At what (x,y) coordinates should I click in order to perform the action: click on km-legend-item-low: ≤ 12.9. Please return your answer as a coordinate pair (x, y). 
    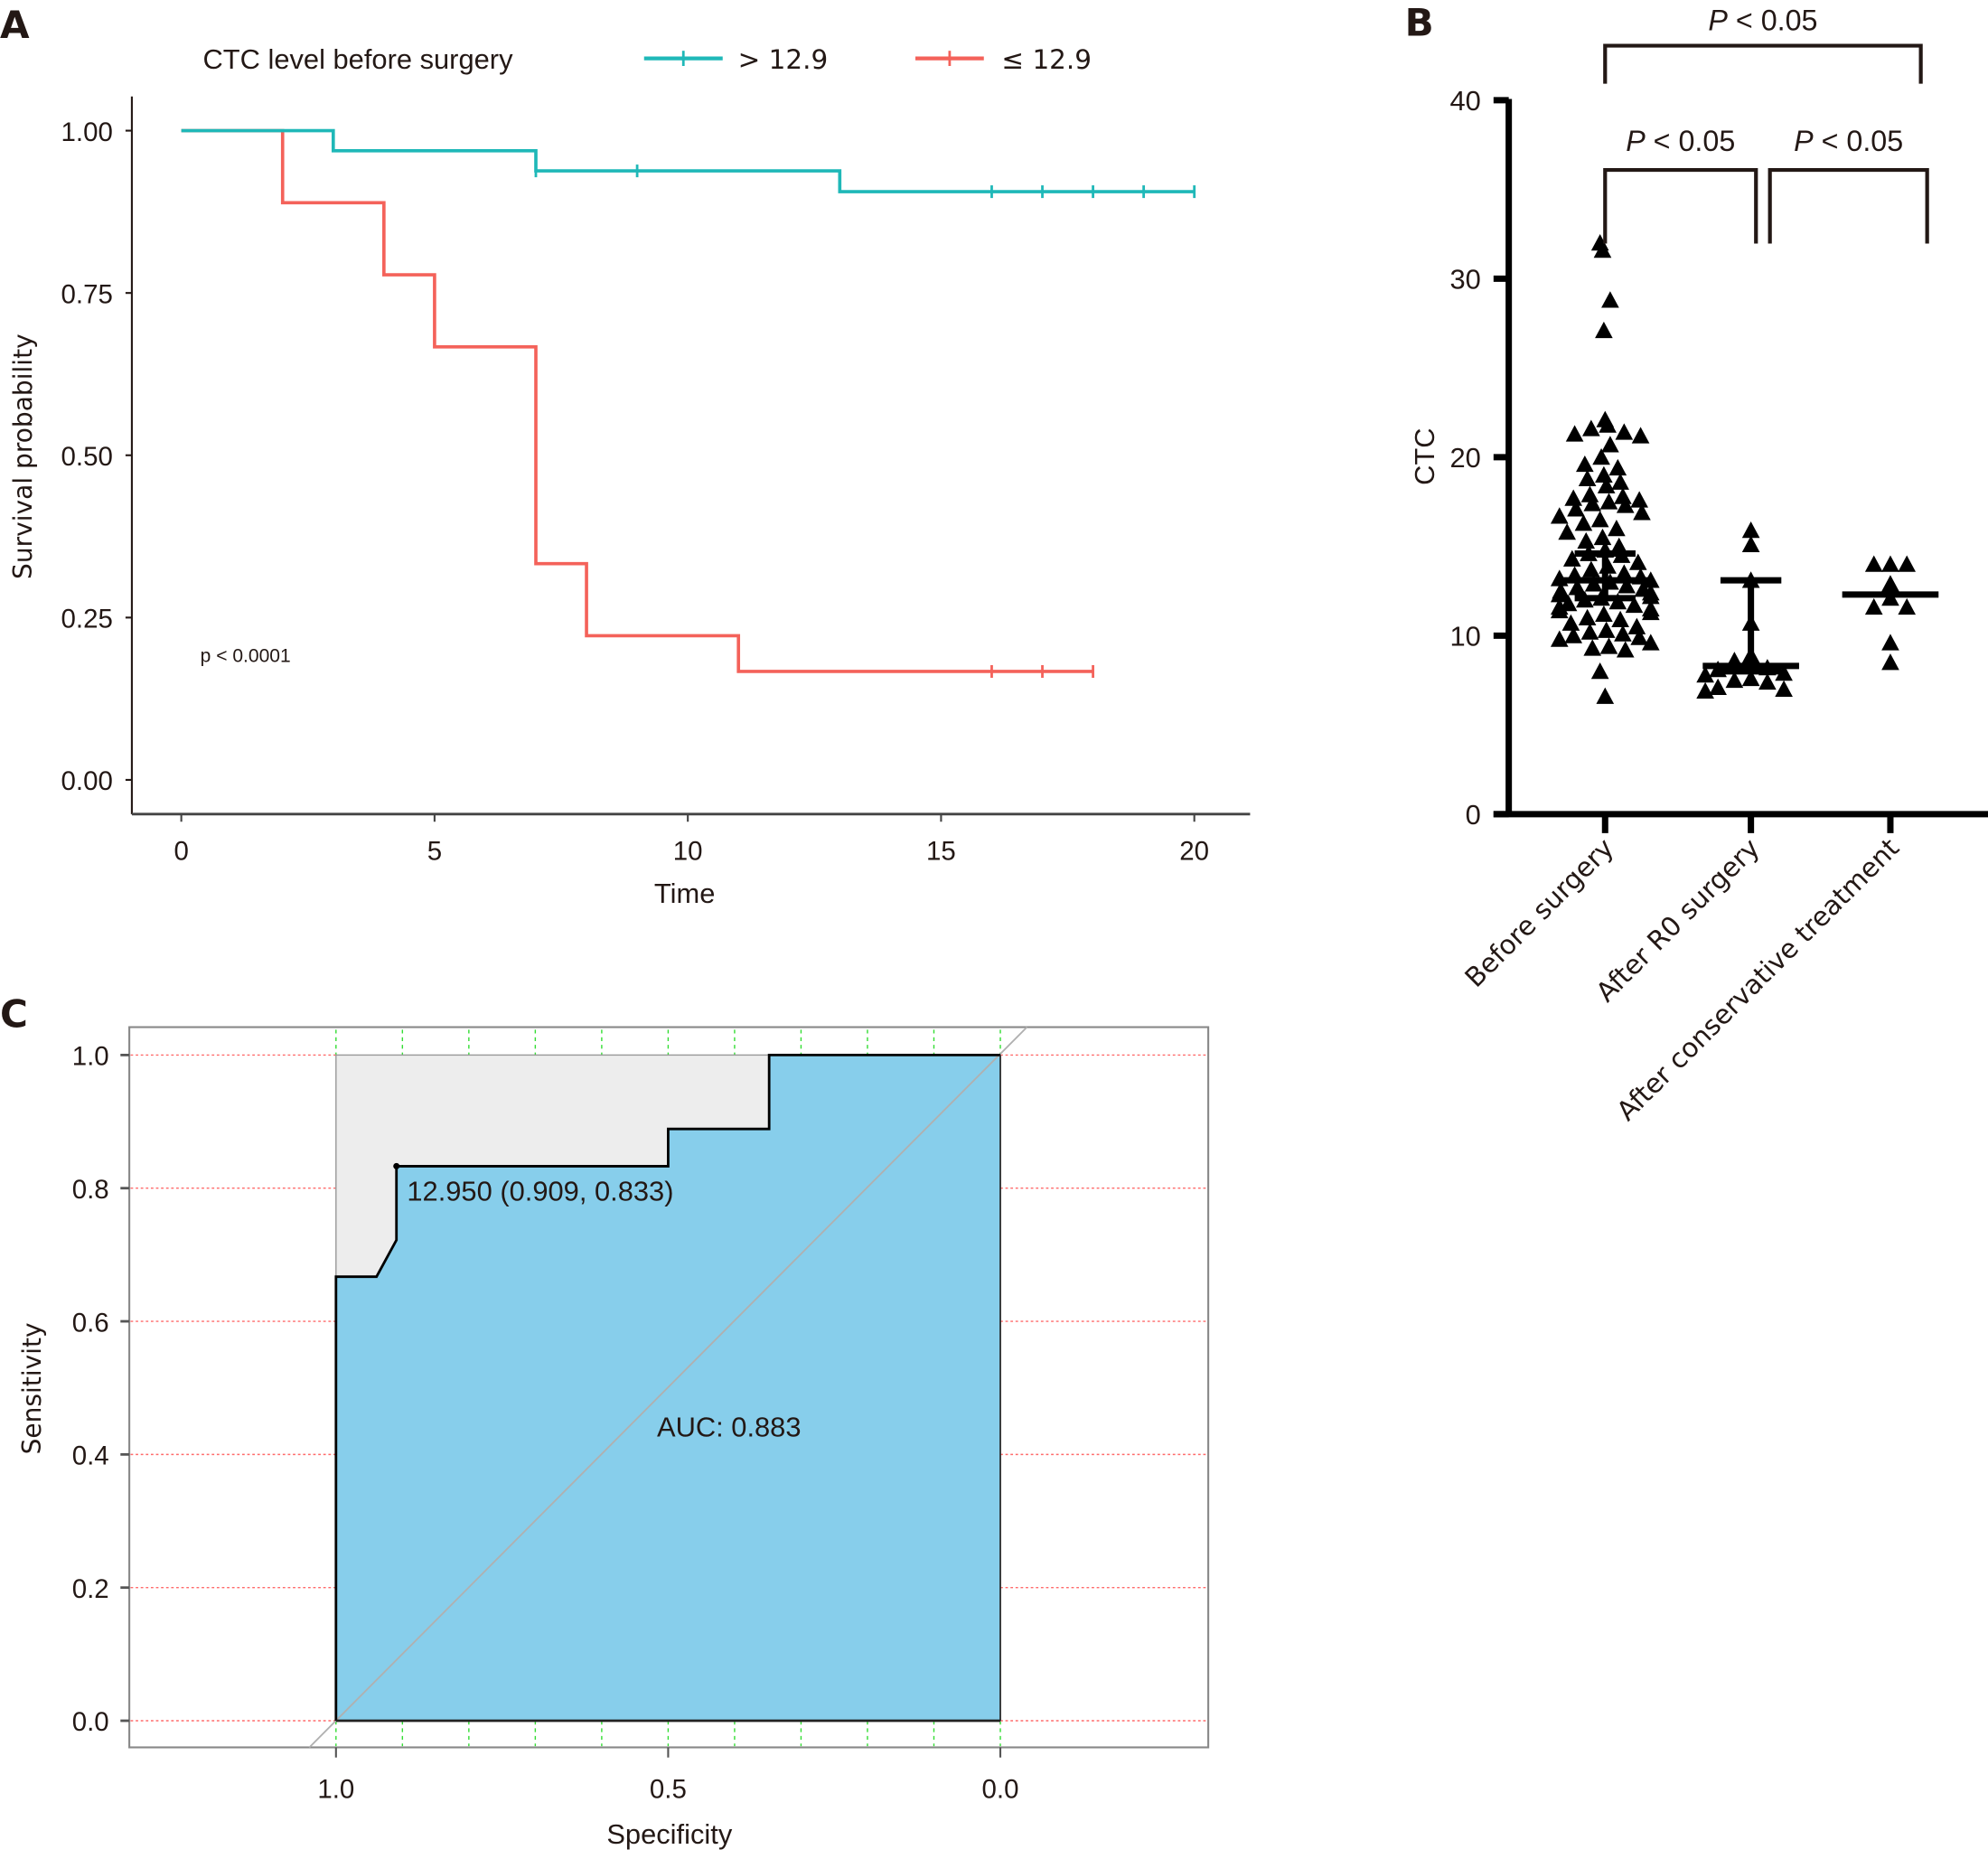
    Looking at the image, I should click on (1003, 59).